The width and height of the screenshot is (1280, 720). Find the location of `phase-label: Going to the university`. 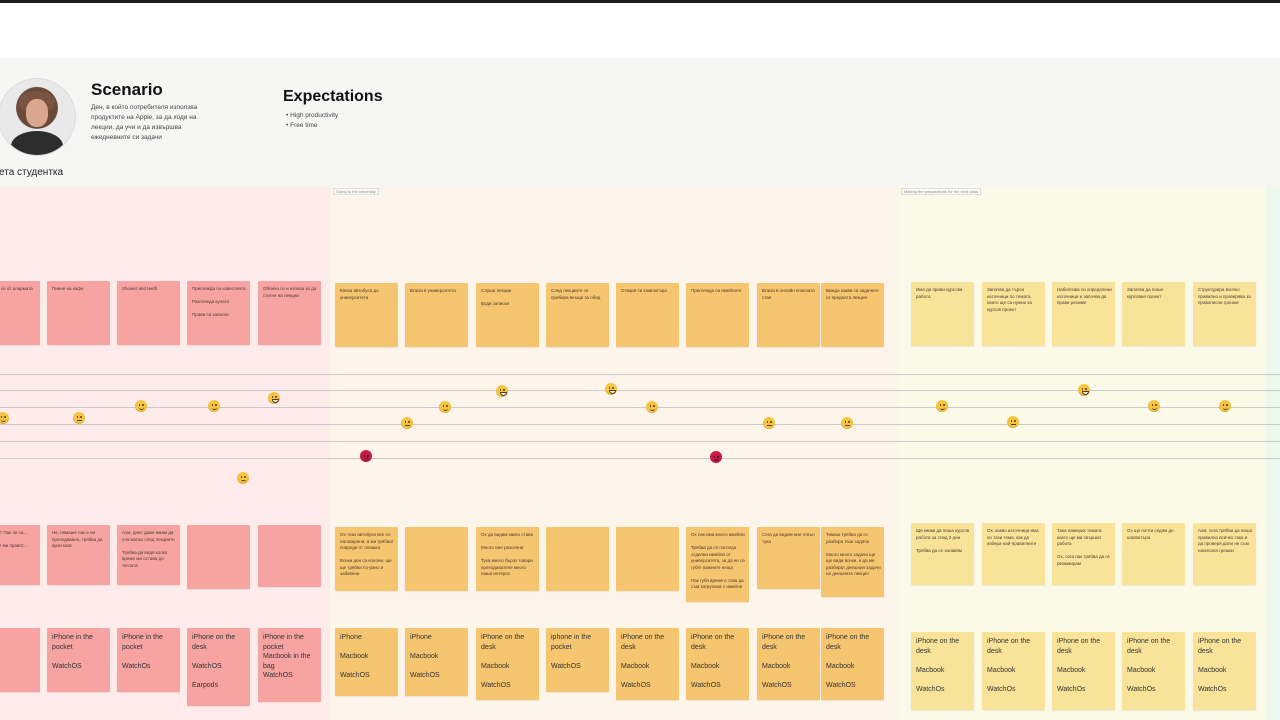

phase-label: Going to the university is located at coordinates (356, 191).